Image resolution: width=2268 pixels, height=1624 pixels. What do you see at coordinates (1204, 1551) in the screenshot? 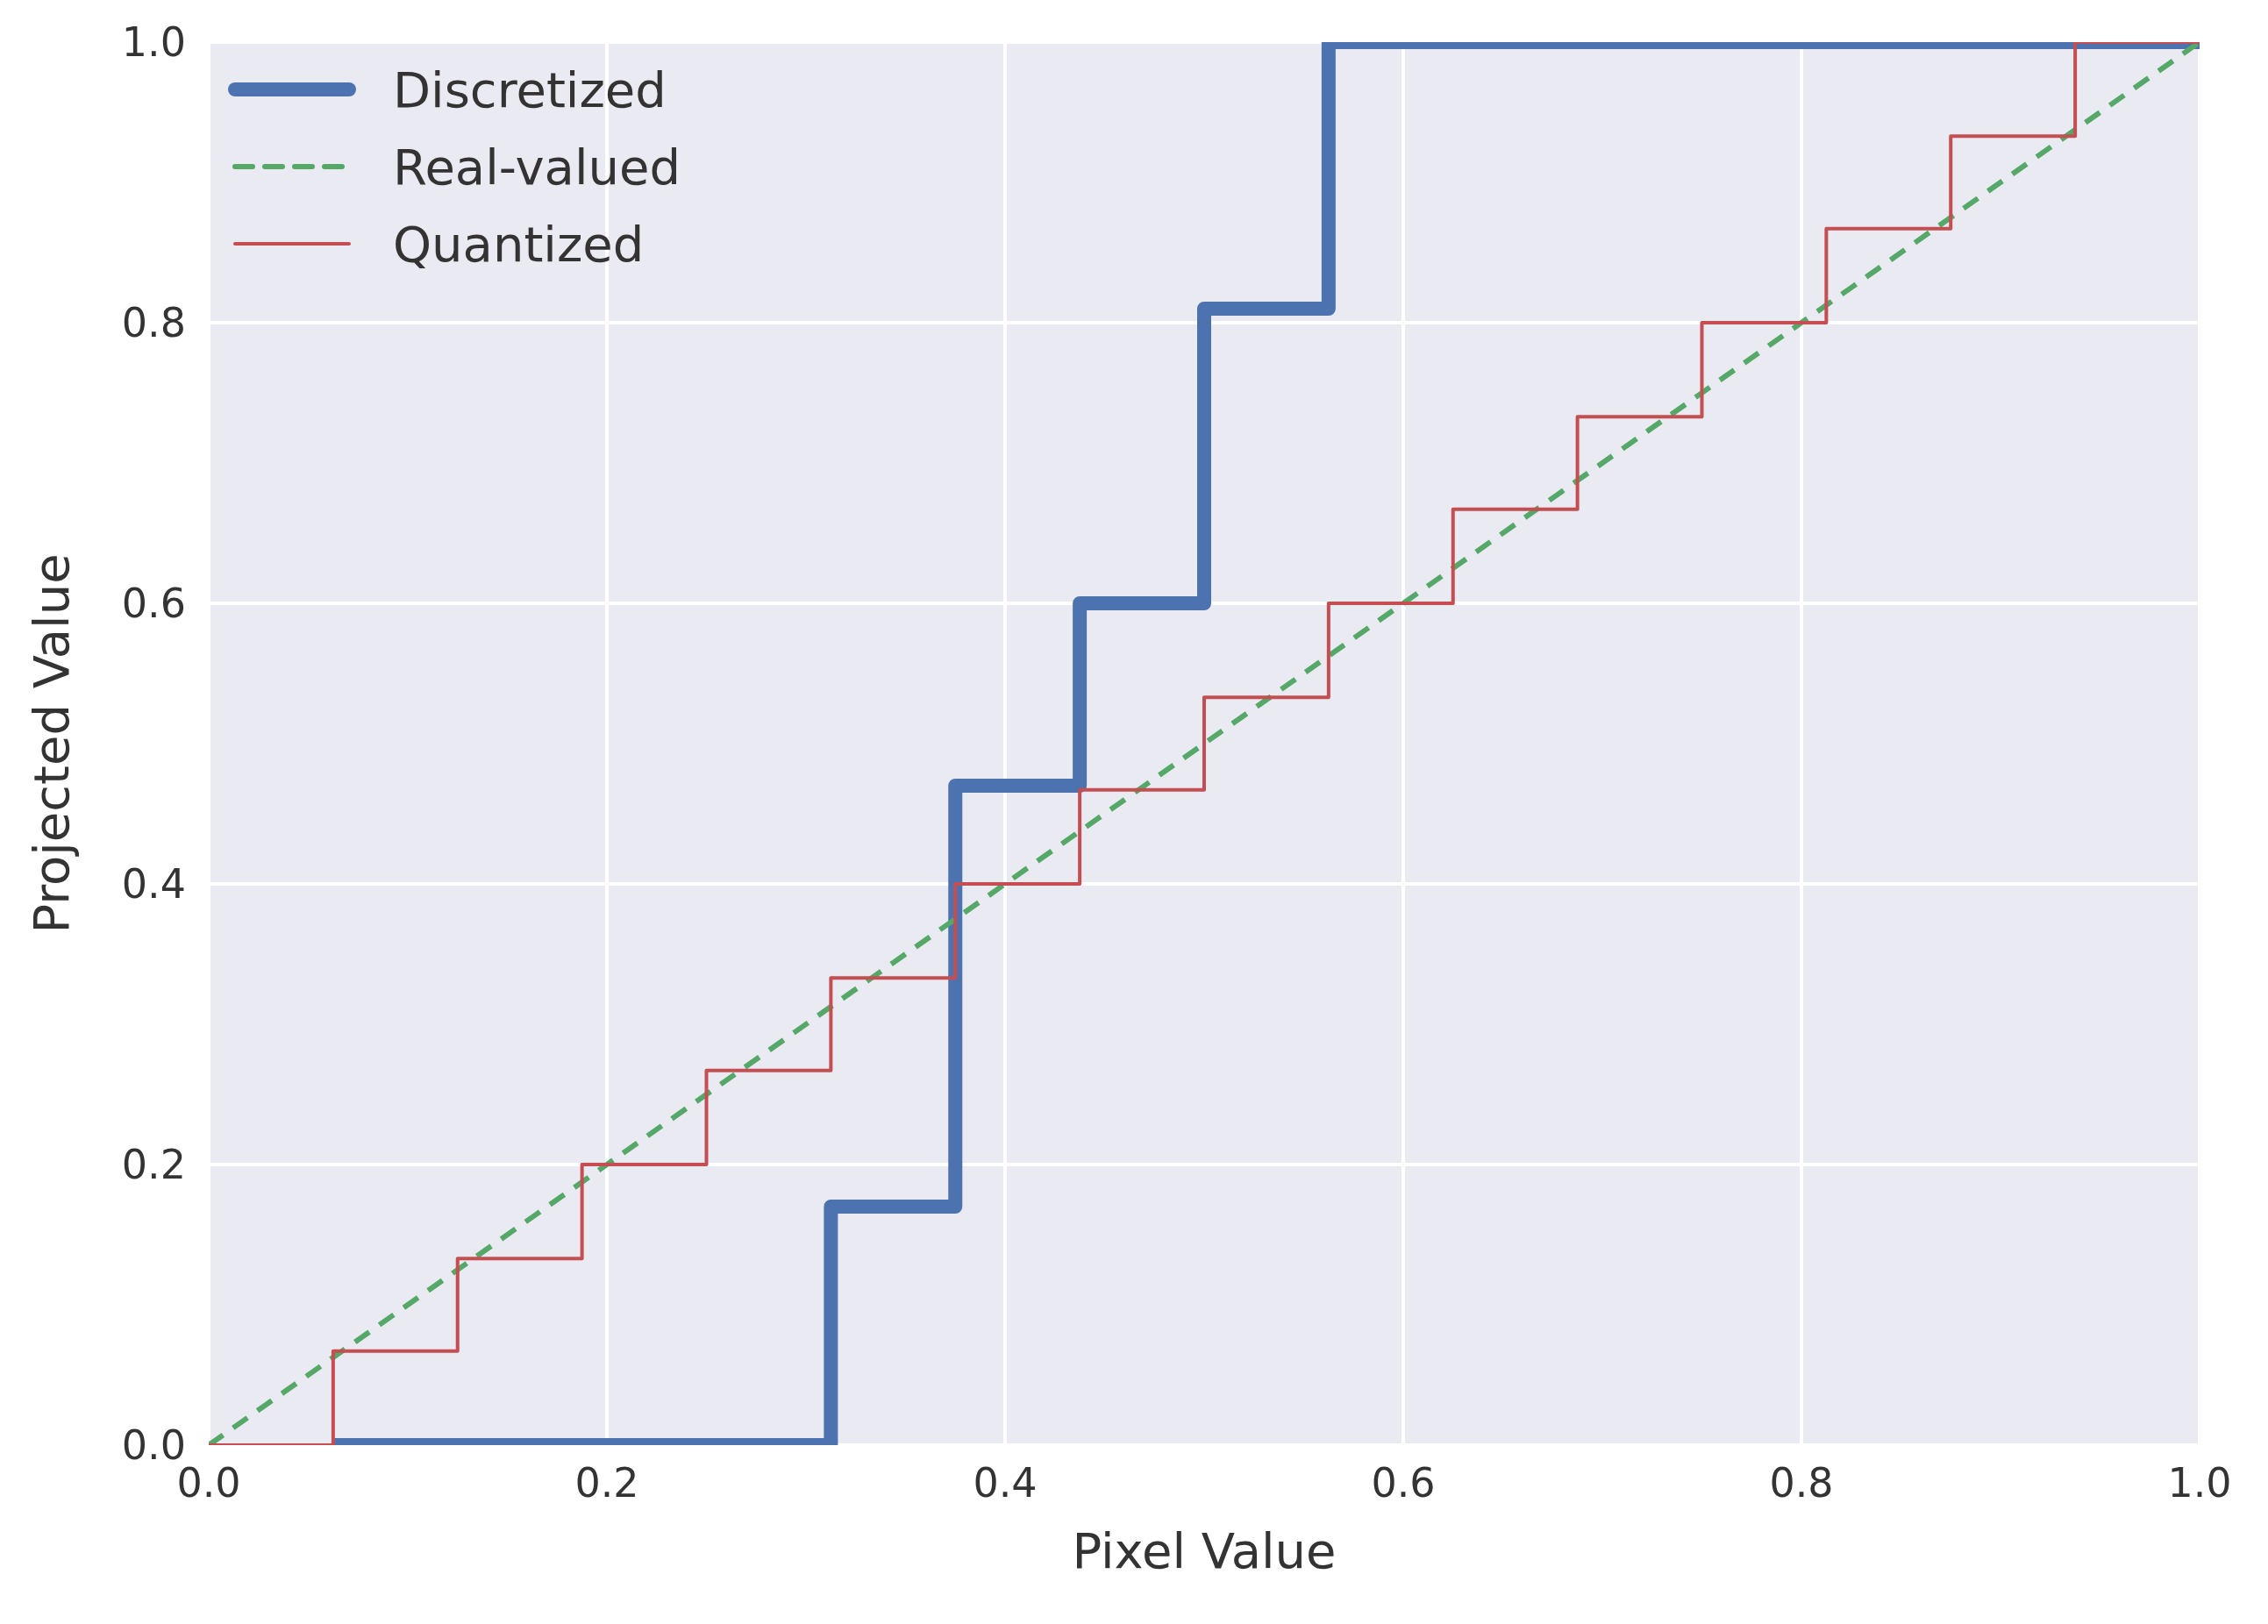
I see `x-axis-title: Pixel Value` at bounding box center [1204, 1551].